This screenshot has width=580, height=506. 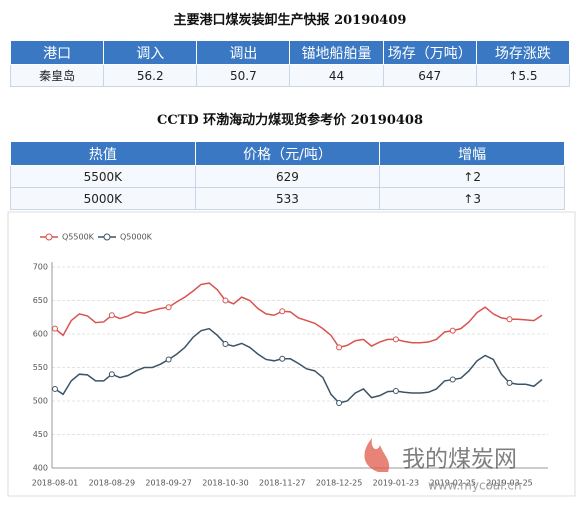 What do you see at coordinates (40, 367) in the screenshot?
I see `y-tick-label: 550` at bounding box center [40, 367].